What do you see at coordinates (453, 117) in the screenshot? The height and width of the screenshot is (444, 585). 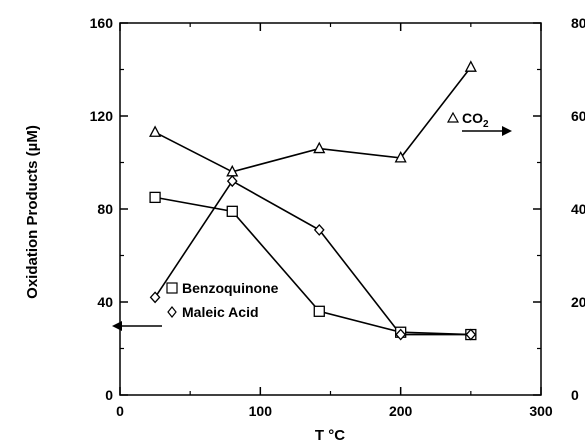 I see `legend-marker-co2` at bounding box center [453, 117].